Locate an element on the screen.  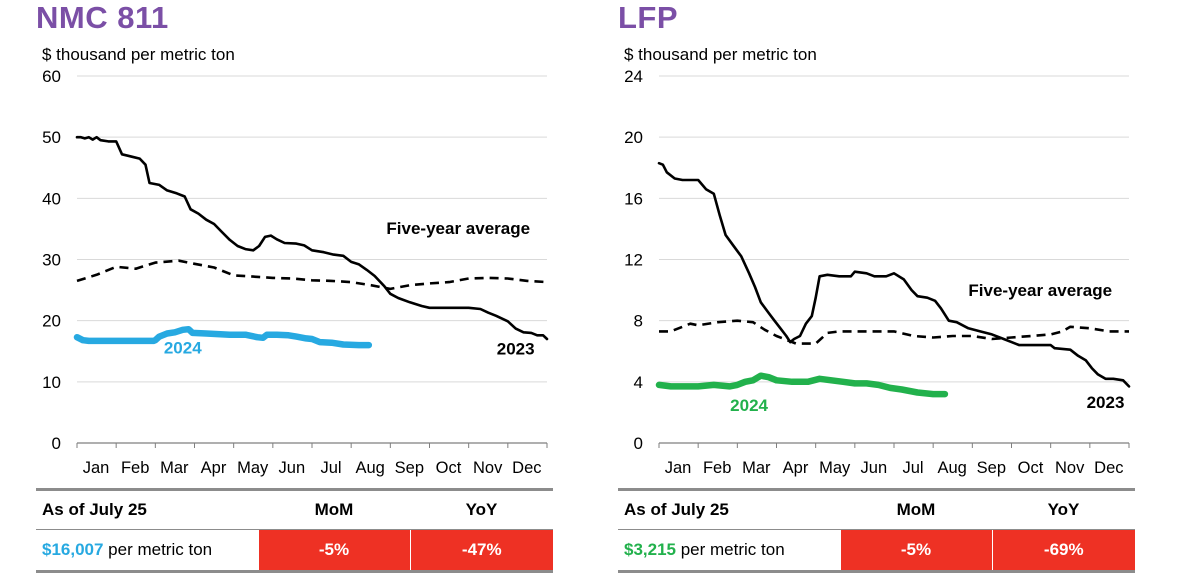
y-tick-label: 8 is located at coordinates (638, 321).